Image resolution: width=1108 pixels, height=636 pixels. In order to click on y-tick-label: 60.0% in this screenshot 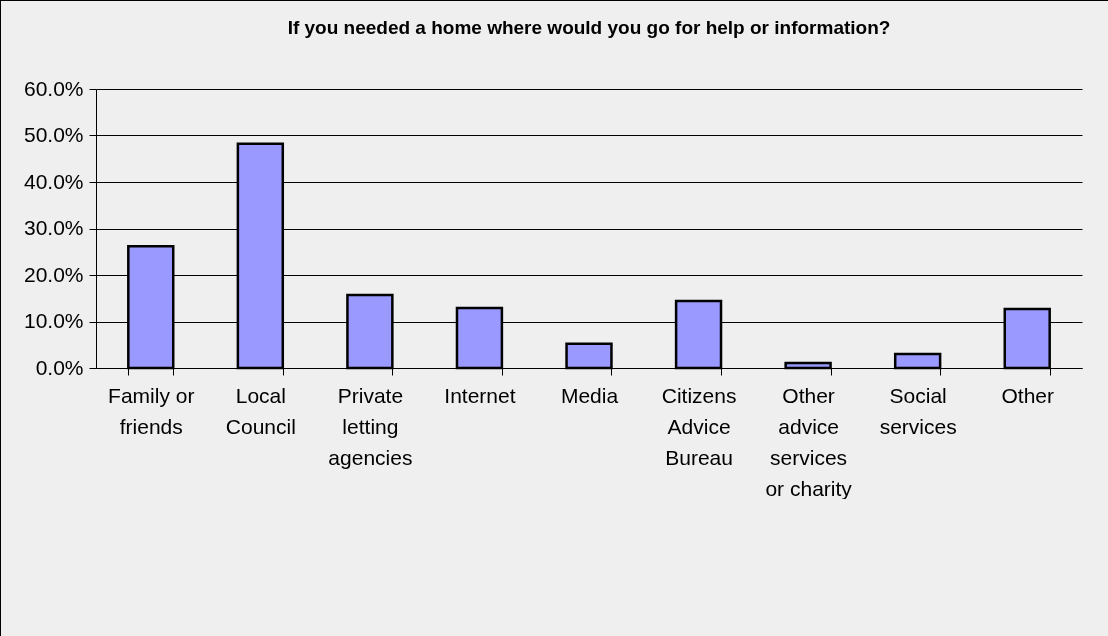, I will do `click(53, 88)`.